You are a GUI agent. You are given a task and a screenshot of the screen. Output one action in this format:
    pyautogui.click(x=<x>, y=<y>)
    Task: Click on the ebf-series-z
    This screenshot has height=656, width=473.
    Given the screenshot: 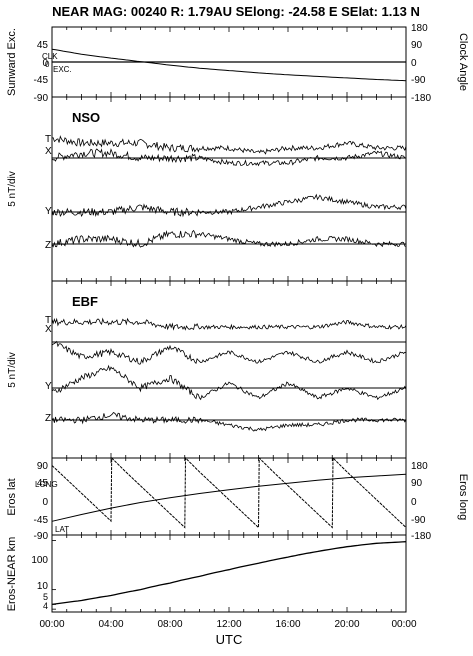 What is the action you would take?
    pyautogui.click(x=229, y=421)
    